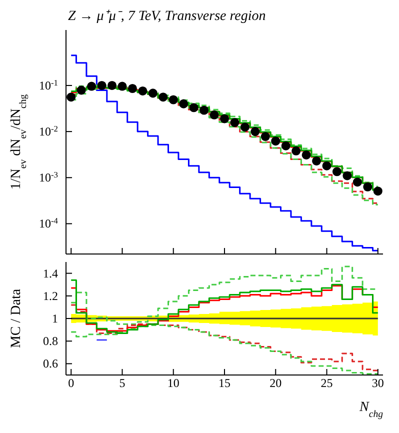 The width and height of the screenshot is (399, 433). Describe the element at coordinates (224, 383) in the screenshot. I see `x-tick-label: 15` at that location.